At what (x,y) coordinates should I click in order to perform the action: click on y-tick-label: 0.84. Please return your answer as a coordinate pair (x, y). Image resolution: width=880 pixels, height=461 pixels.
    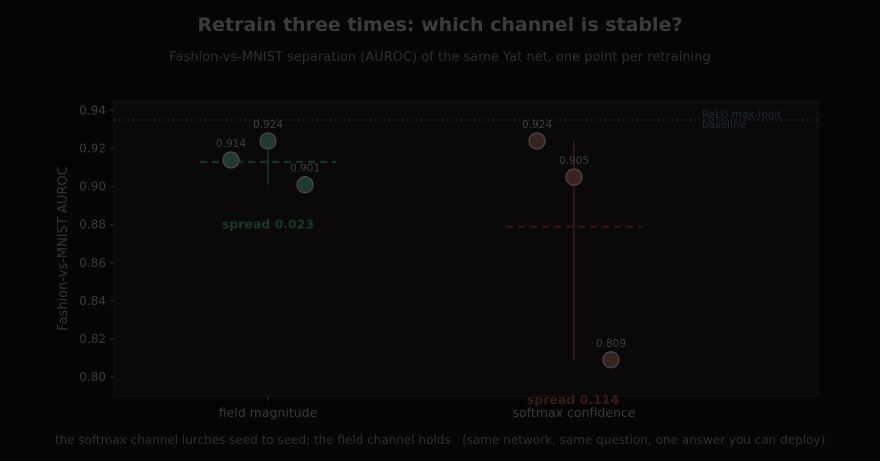
    Looking at the image, I should click on (92, 301).